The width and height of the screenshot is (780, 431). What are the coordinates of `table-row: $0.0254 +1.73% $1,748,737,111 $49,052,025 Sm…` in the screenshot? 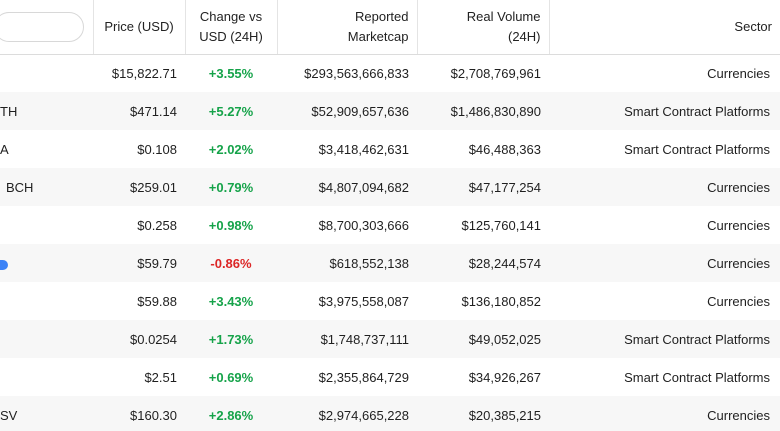 It's located at (390, 339).